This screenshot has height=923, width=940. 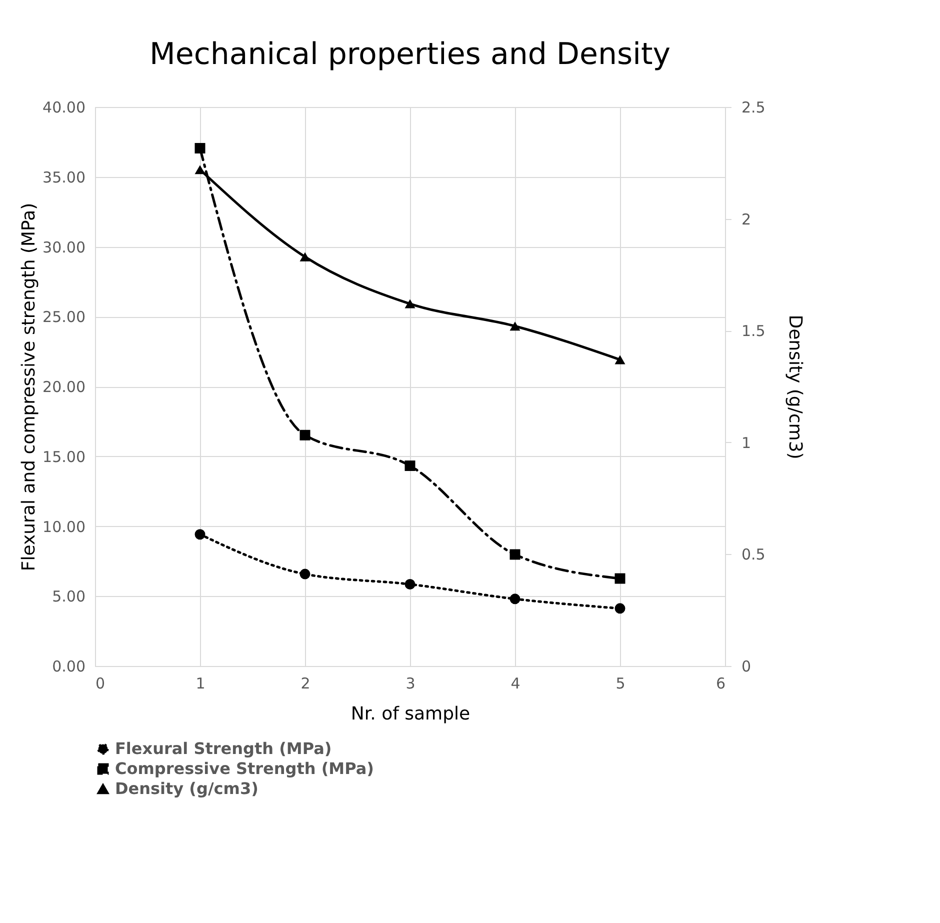 What do you see at coordinates (305, 683) in the screenshot?
I see `x-tick-label: 2` at bounding box center [305, 683].